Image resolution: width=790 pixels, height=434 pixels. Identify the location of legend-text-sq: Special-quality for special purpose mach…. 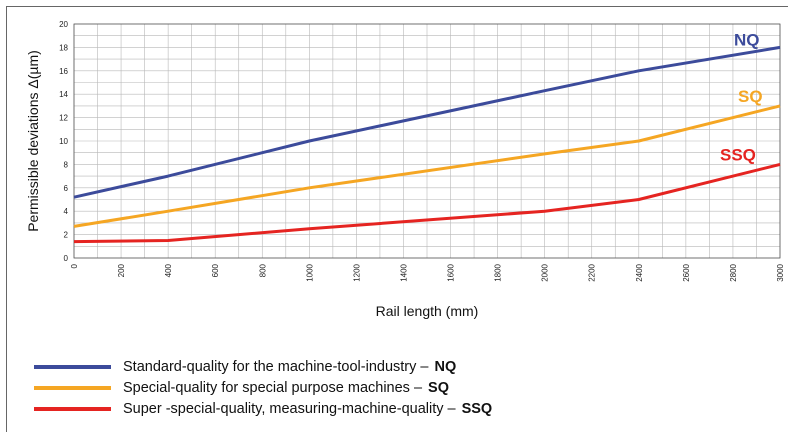
(273, 387).